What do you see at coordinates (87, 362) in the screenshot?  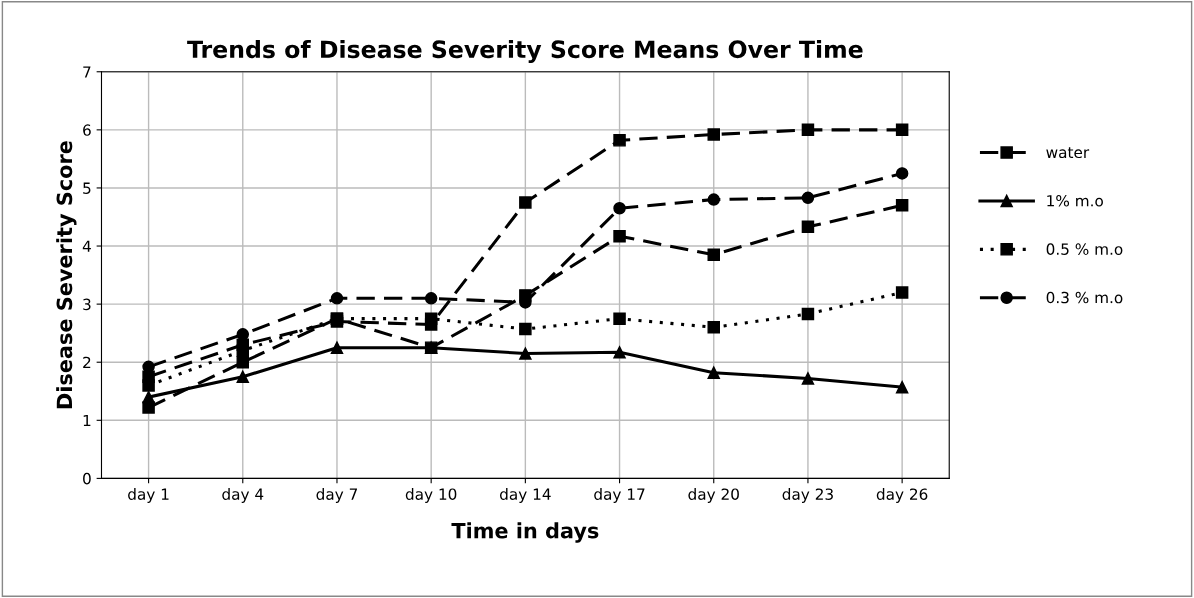 I see `y-tick-label: 2` at bounding box center [87, 362].